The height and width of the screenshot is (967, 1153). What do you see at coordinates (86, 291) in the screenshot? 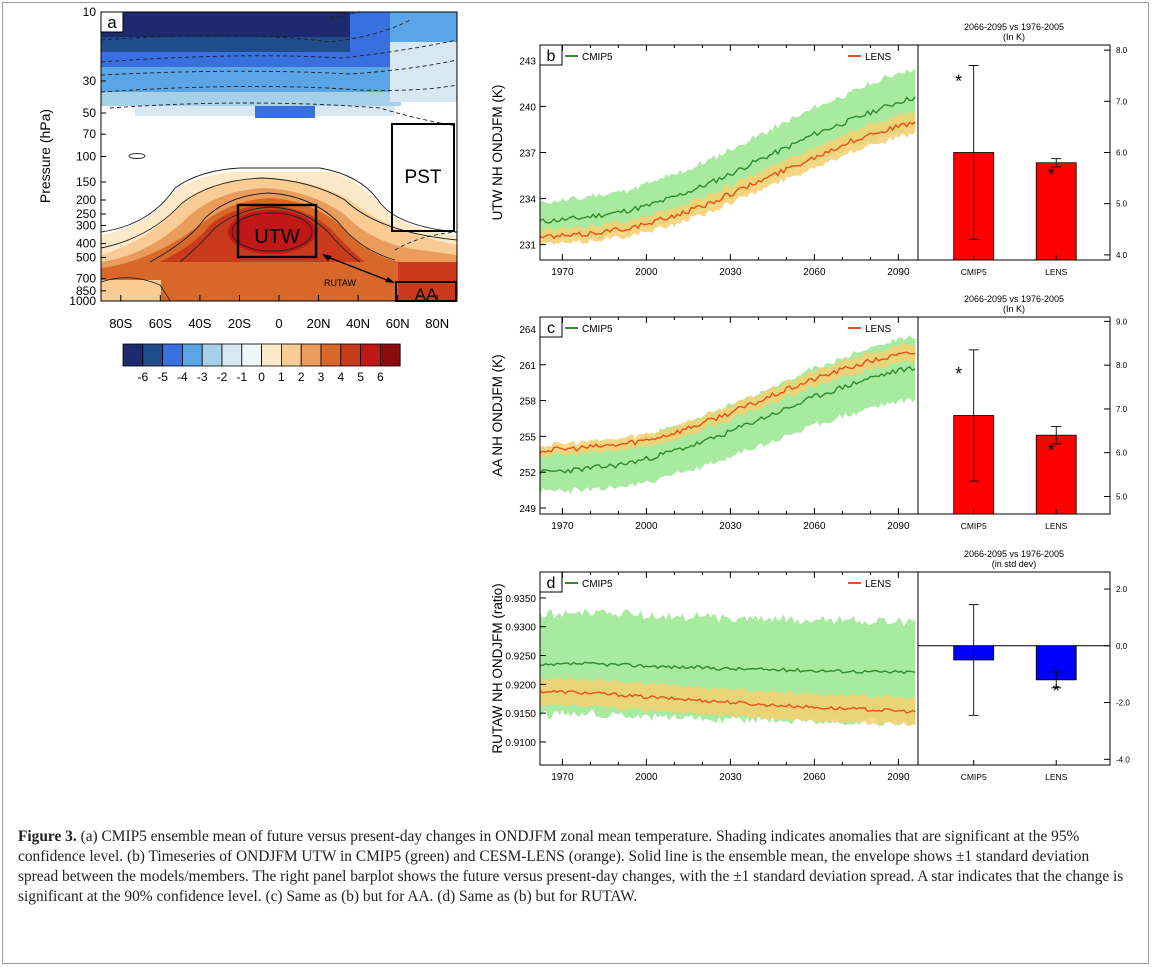
I see `pressure-tick-label: 850` at bounding box center [86, 291].